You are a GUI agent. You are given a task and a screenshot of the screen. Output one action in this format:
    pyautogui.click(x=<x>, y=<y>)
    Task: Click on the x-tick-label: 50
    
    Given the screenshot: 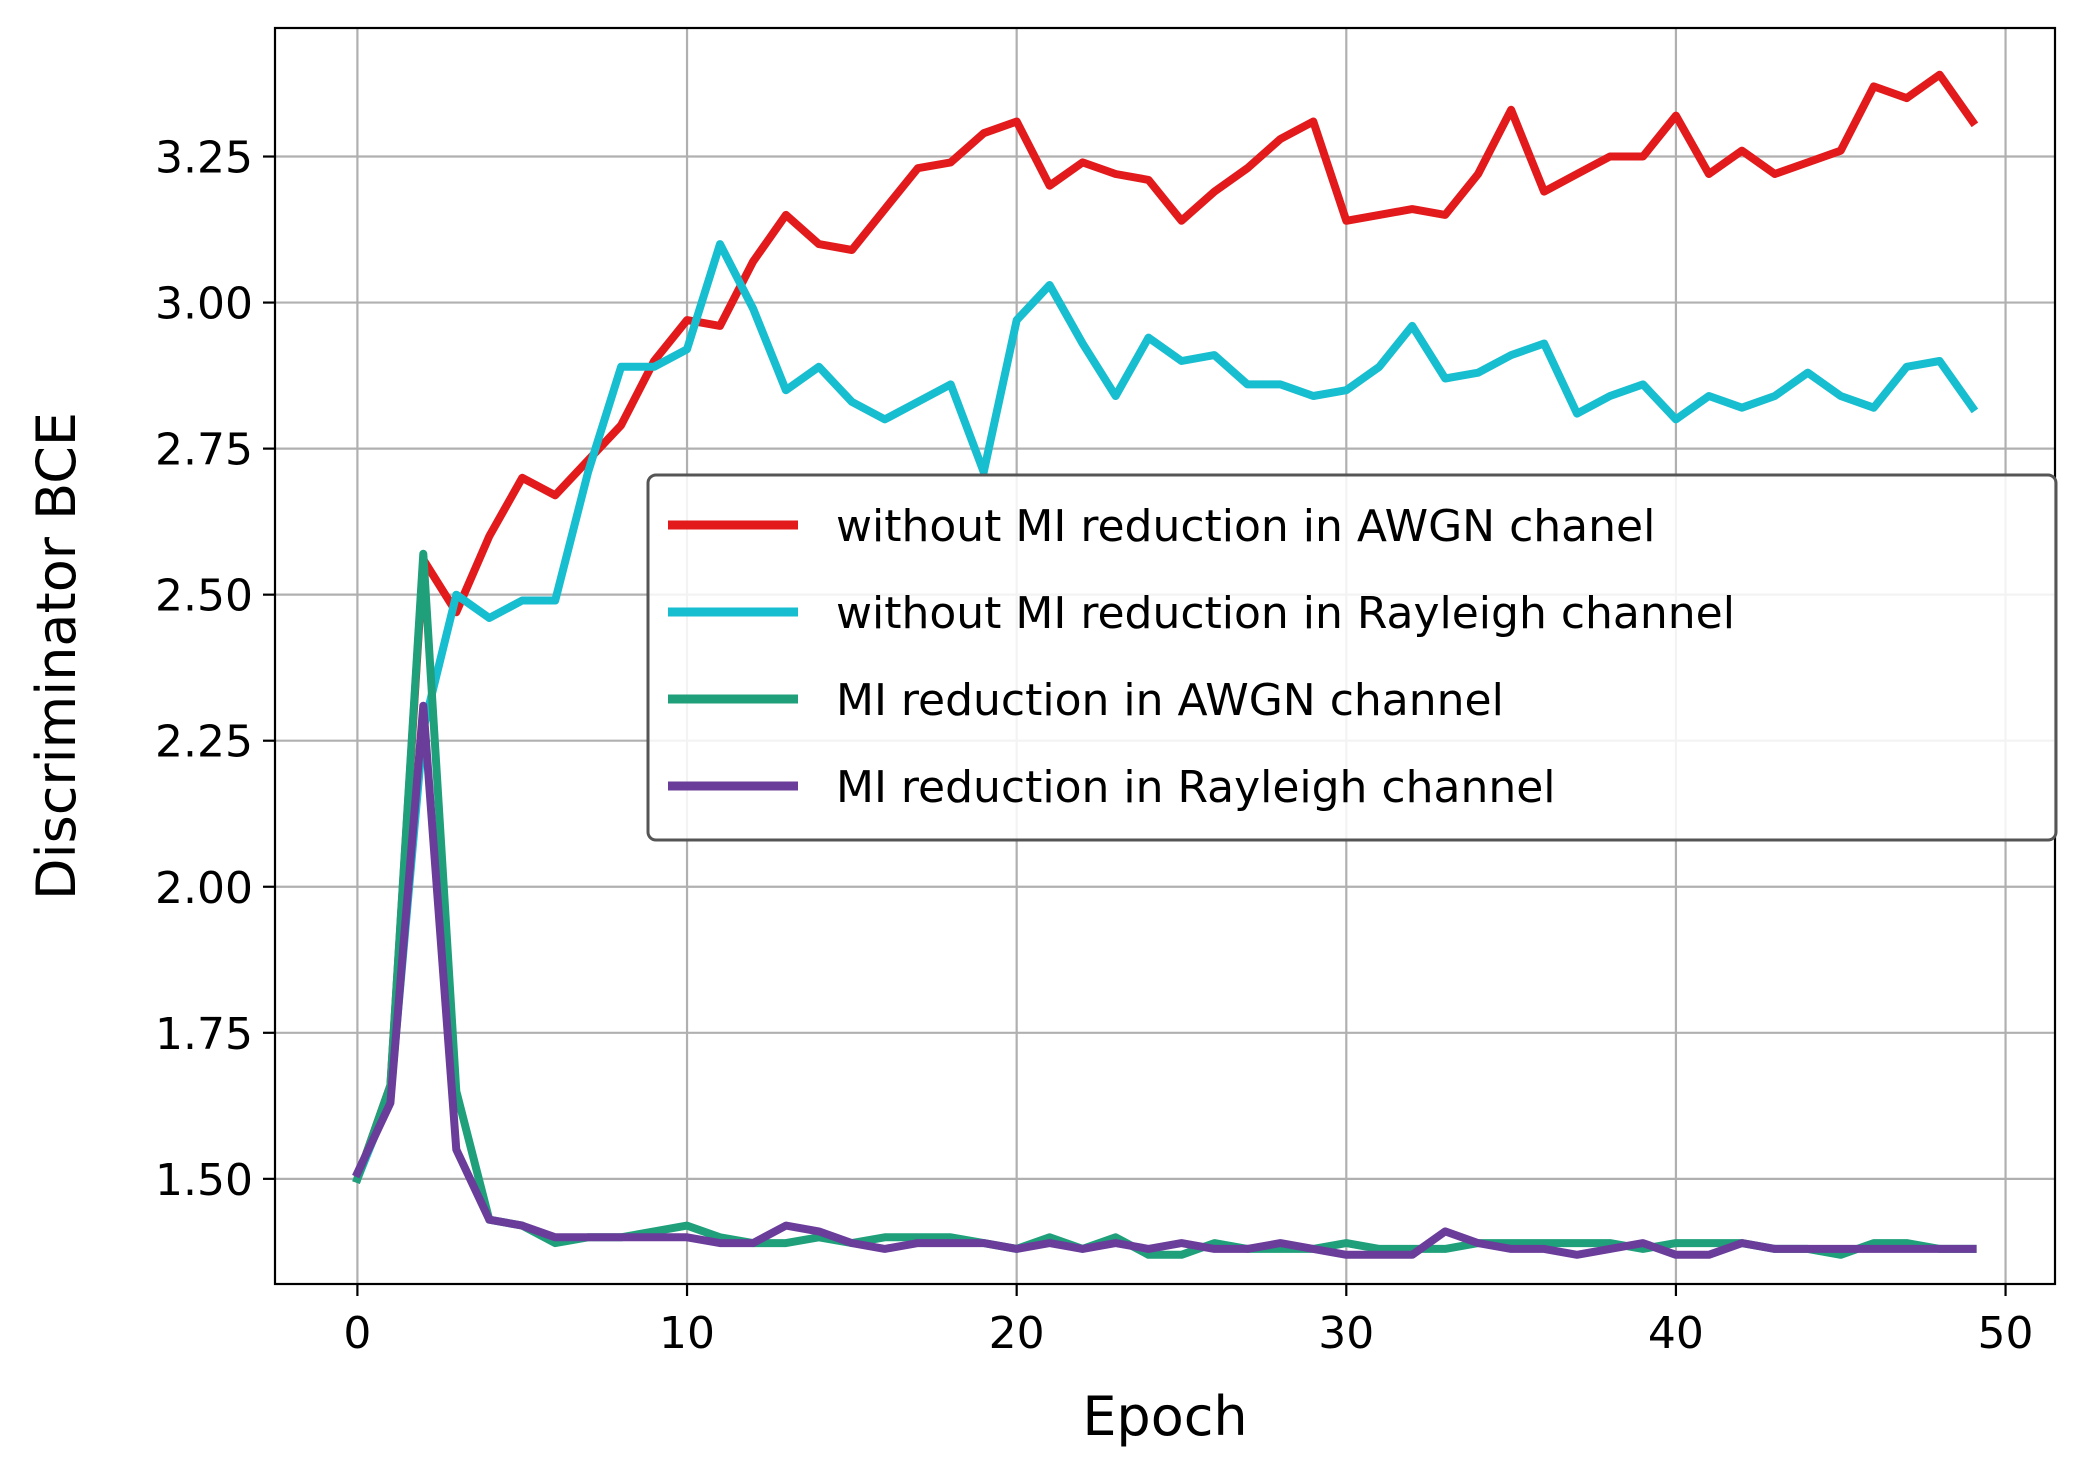 What is the action you would take?
    pyautogui.click(x=2006, y=1333)
    